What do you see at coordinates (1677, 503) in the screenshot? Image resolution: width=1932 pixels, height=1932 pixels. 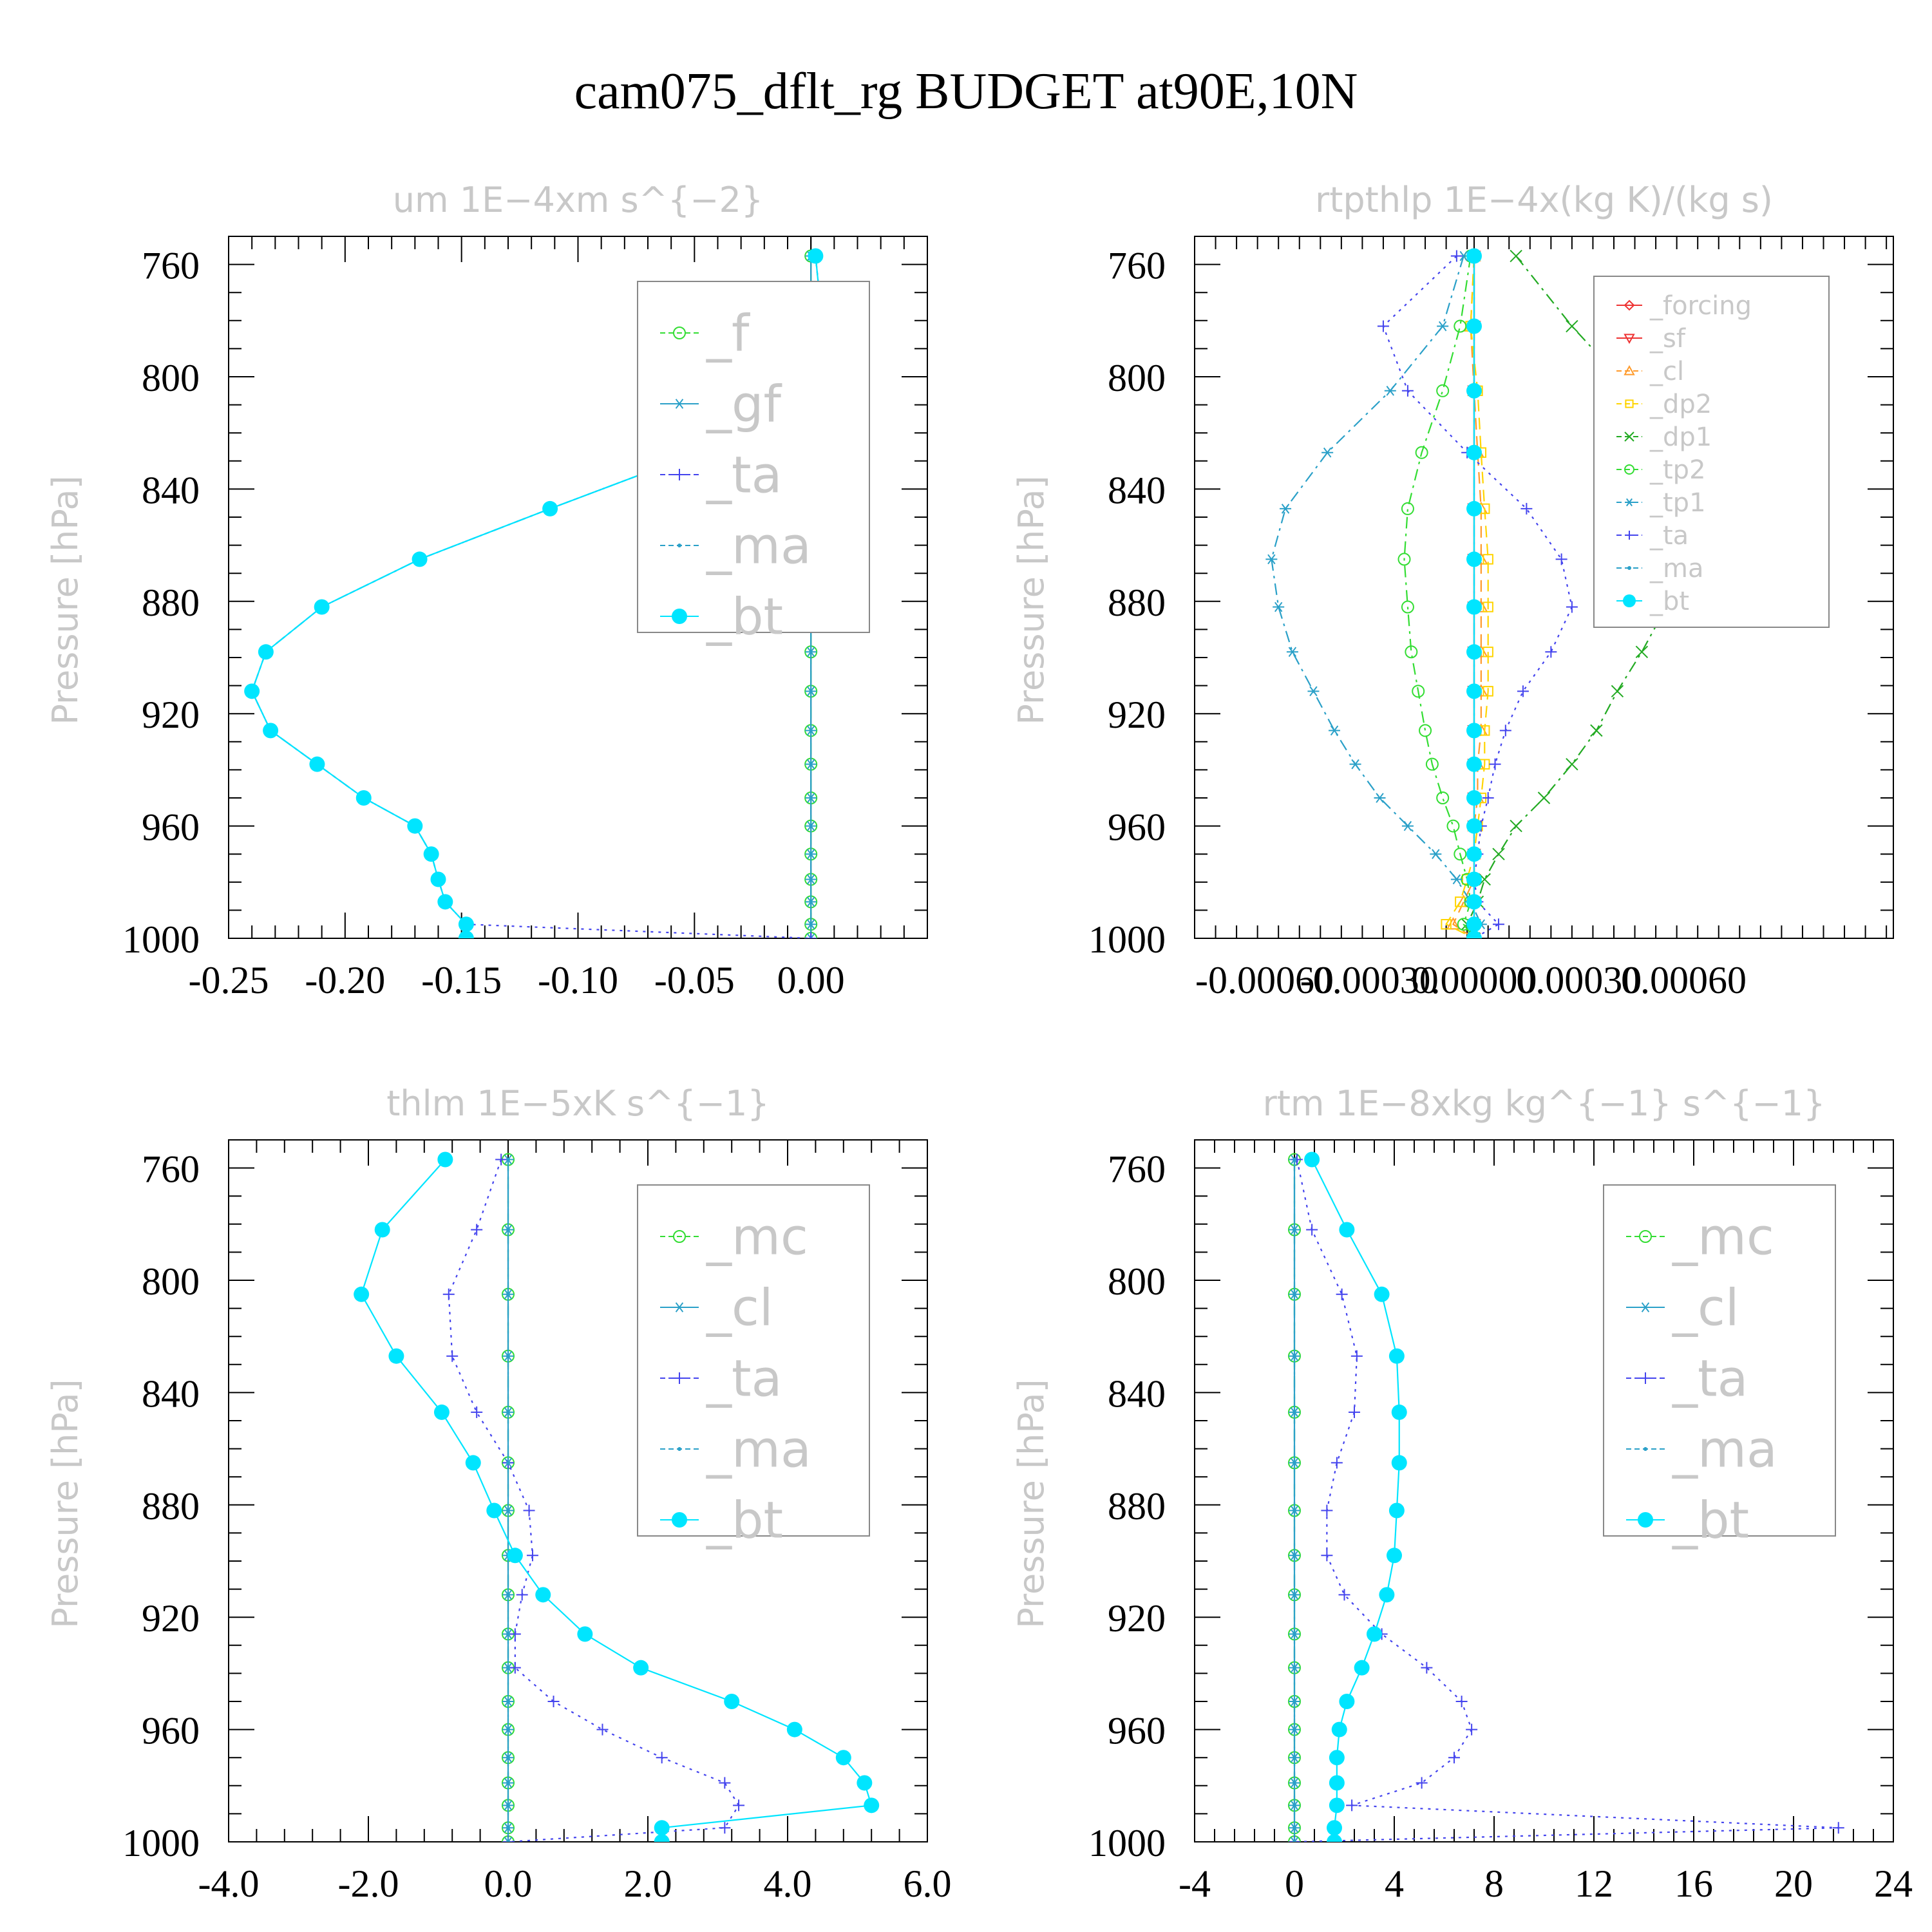 I see `legend-label: _tp1` at bounding box center [1677, 503].